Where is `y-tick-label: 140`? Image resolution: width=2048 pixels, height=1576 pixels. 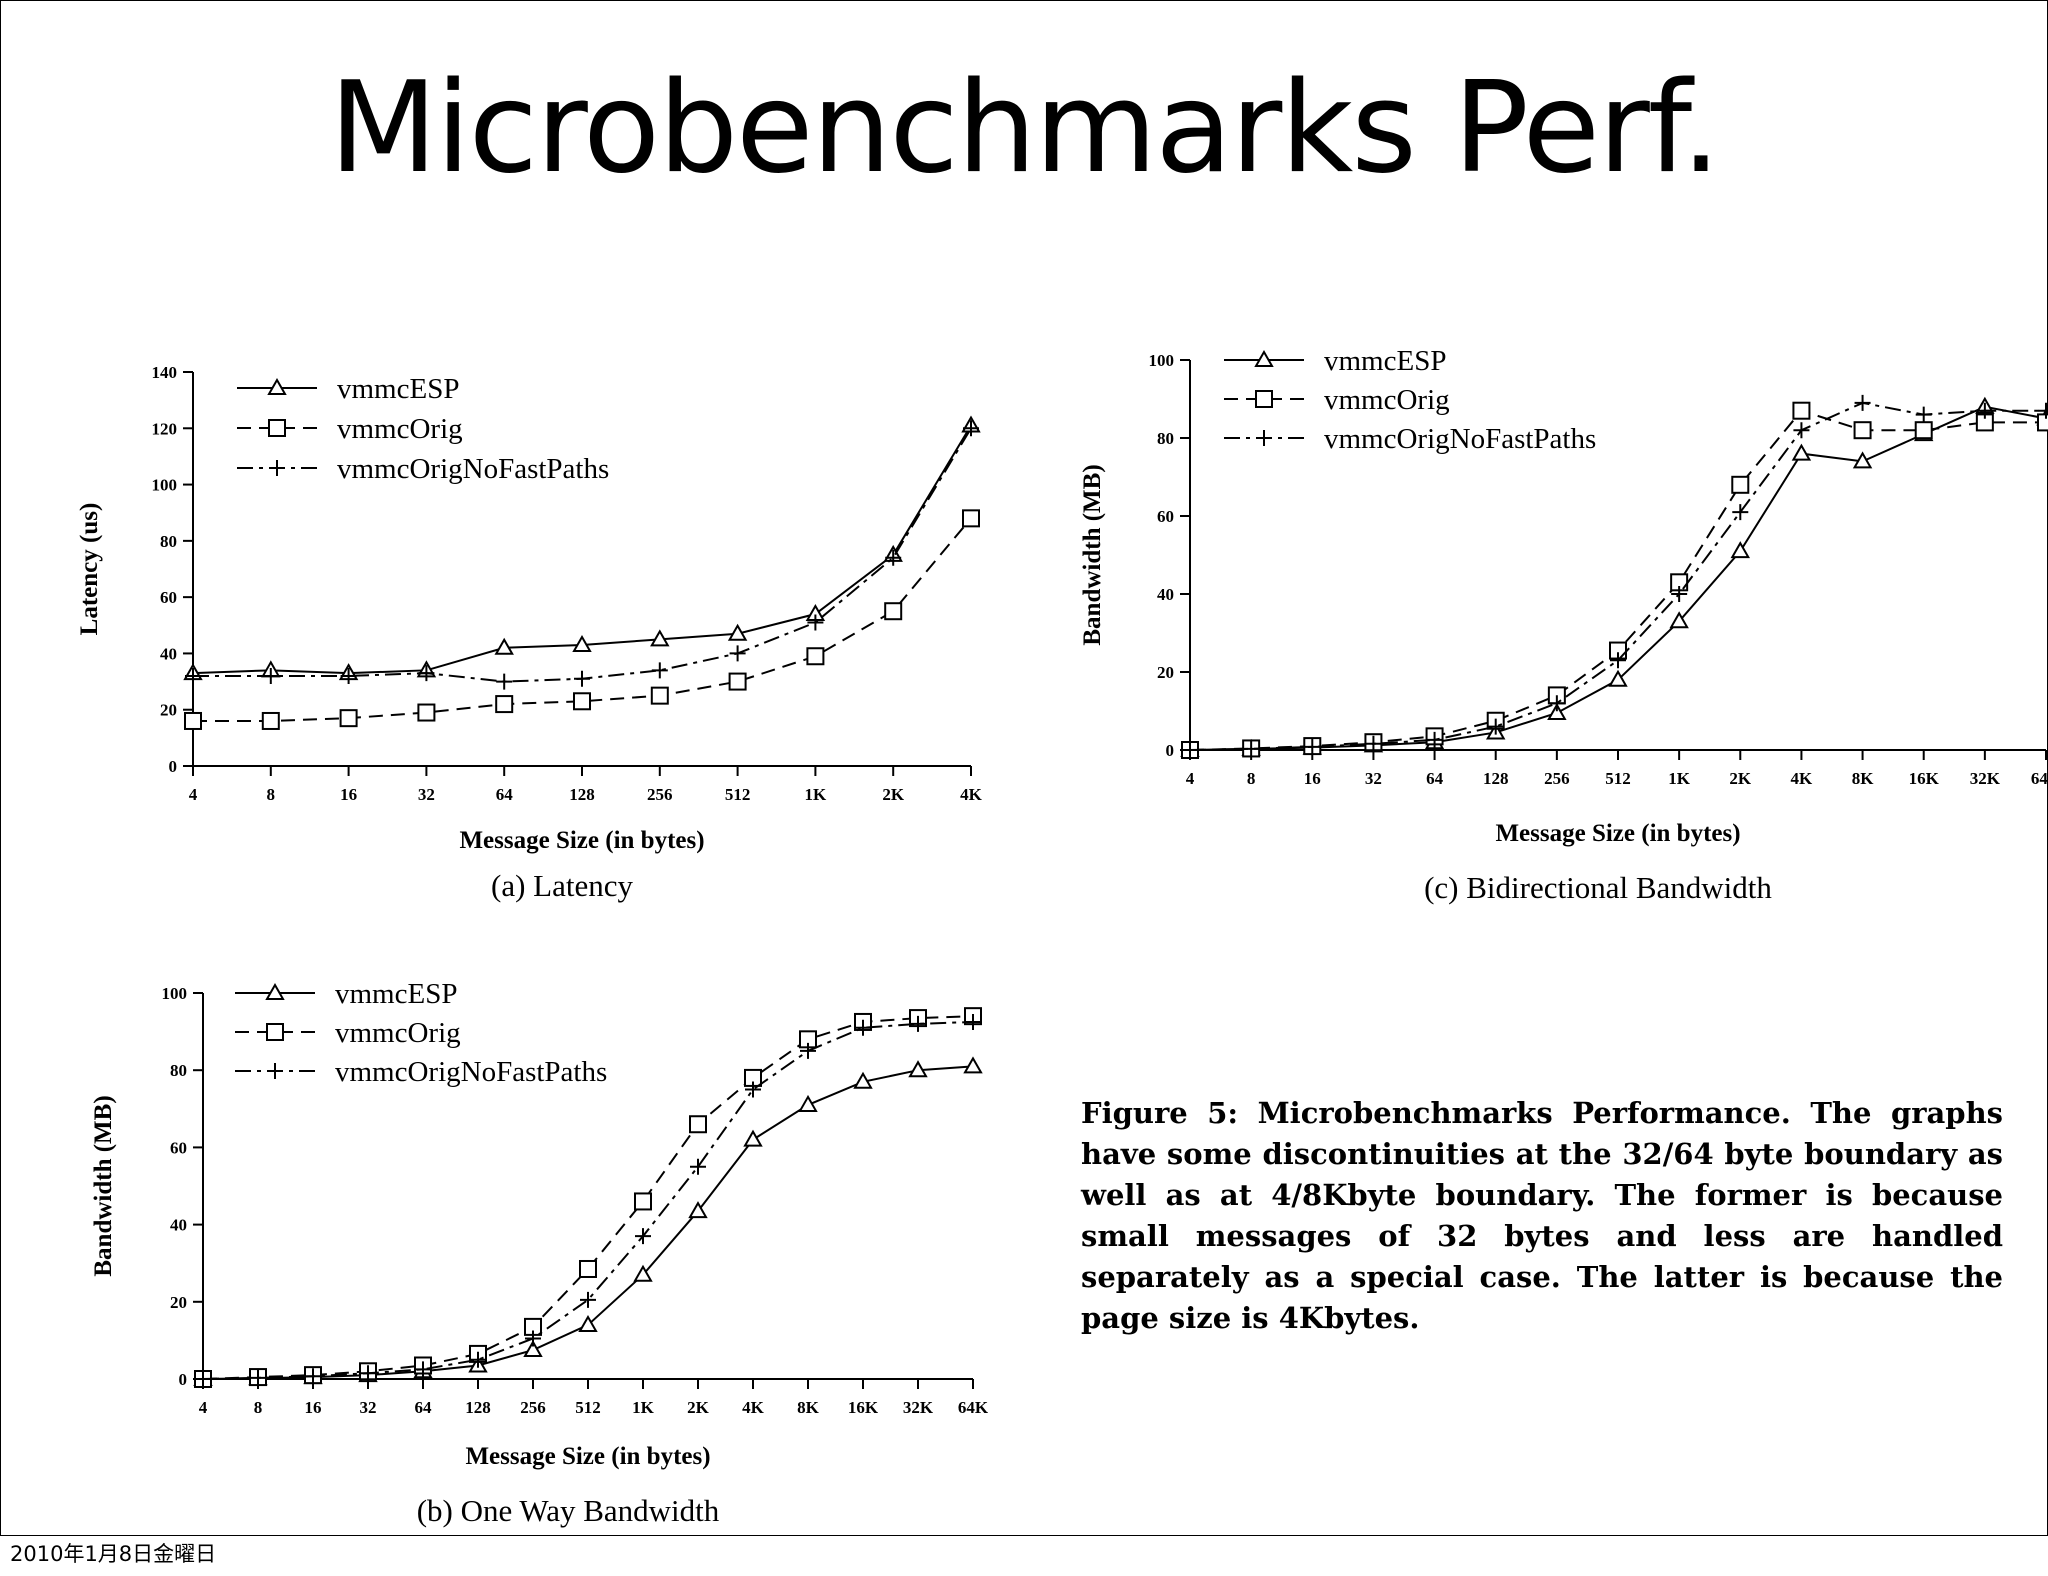
y-tick-label: 140 is located at coordinates (165, 372).